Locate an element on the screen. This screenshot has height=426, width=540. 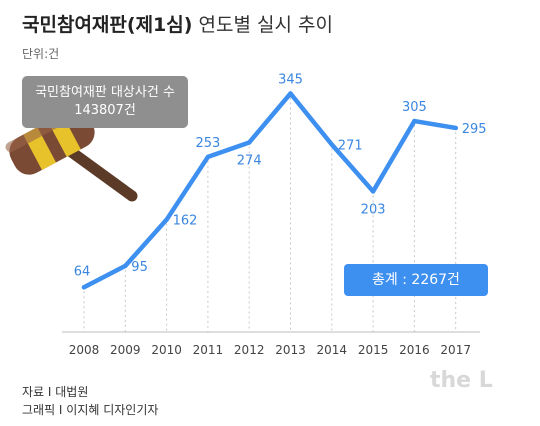
total-badge: 총계 : 2267건 is located at coordinates (416, 280).